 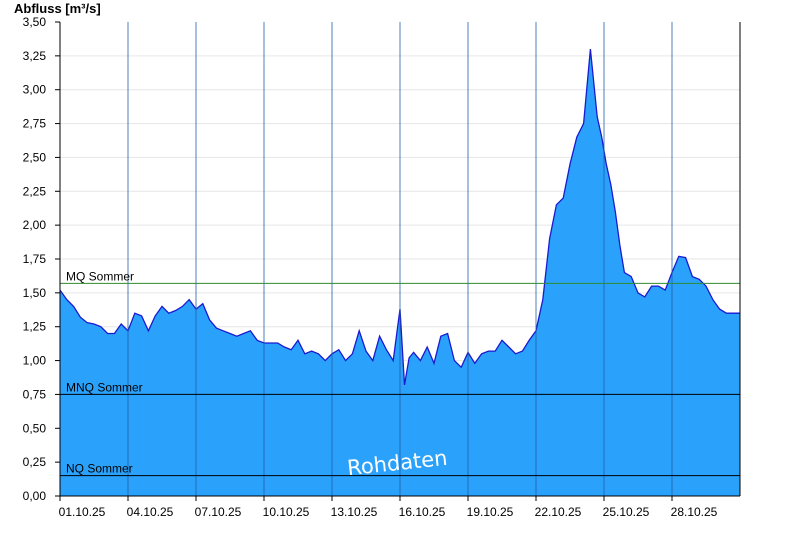 I want to click on y-tick-label: 3,50, so click(x=35, y=22).